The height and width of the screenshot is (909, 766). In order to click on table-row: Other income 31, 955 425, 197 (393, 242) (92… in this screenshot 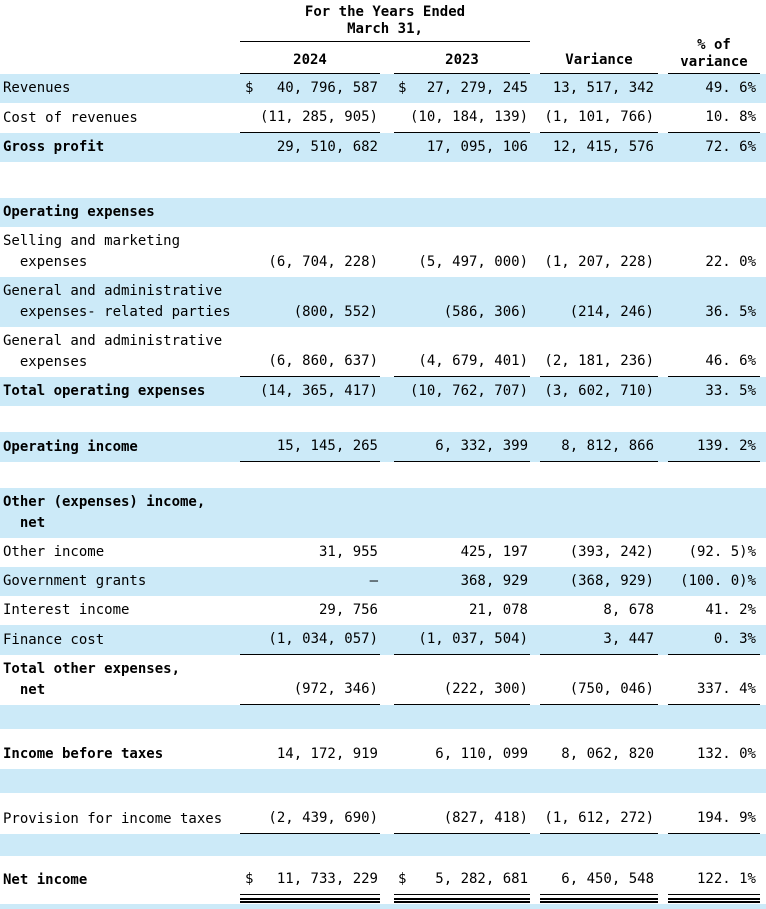, I will do `click(383, 552)`.